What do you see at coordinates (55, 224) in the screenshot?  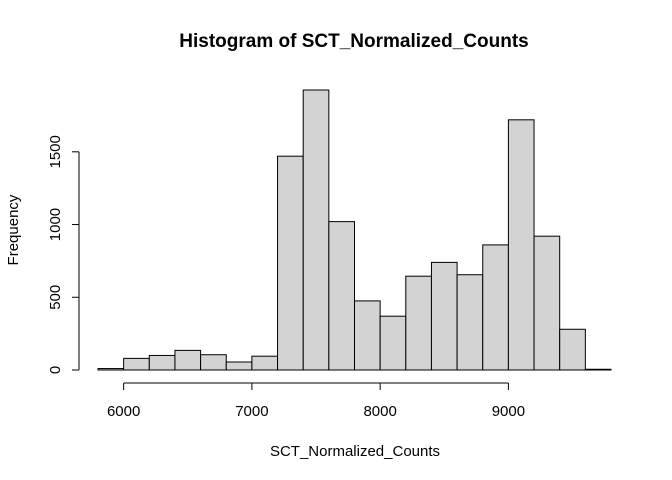 I see `y-tick-label: 1000` at bounding box center [55, 224].